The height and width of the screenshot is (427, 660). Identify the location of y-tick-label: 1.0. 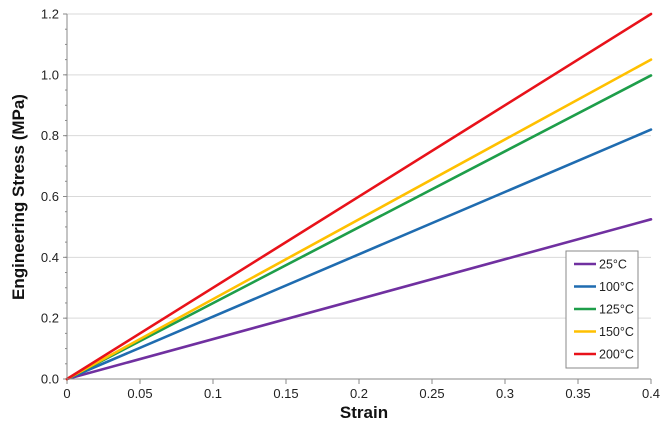
(50, 74).